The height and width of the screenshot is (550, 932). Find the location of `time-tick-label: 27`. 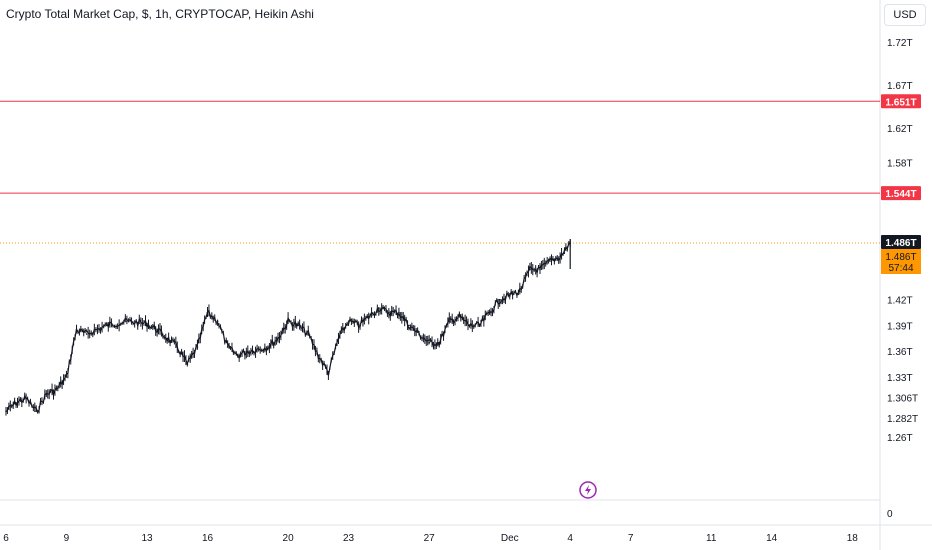

time-tick-label: 27 is located at coordinates (430, 538).